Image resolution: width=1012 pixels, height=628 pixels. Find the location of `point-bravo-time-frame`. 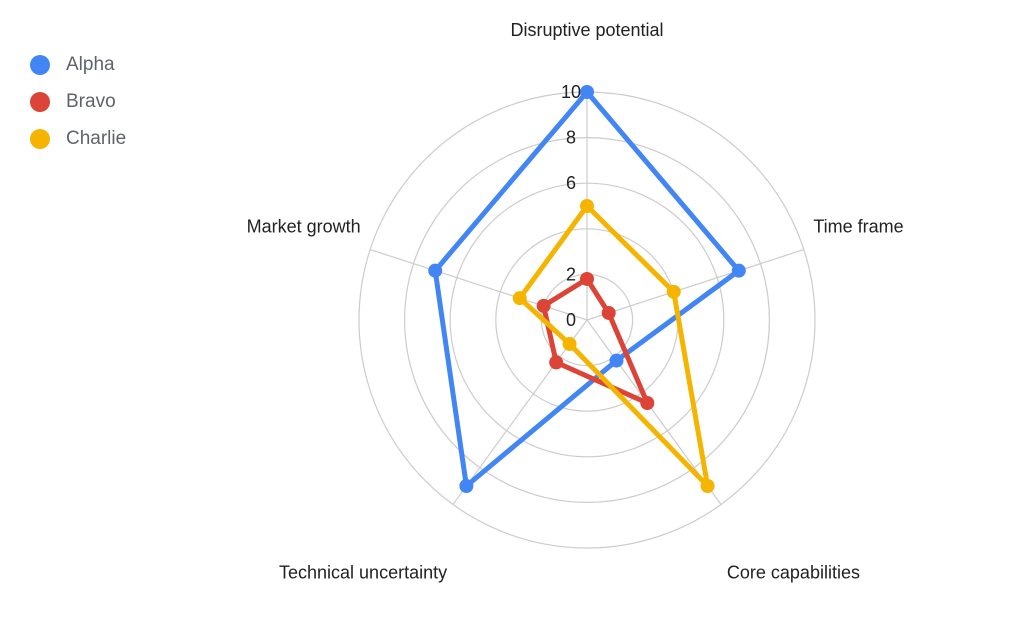

point-bravo-time-frame is located at coordinates (608, 312).